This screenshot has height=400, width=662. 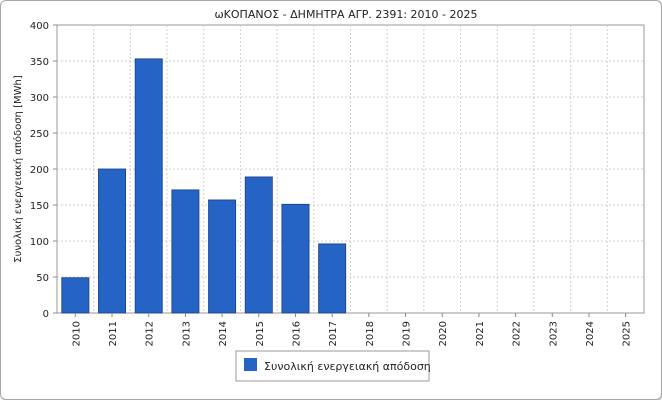 I want to click on bar-2010, so click(x=75, y=295).